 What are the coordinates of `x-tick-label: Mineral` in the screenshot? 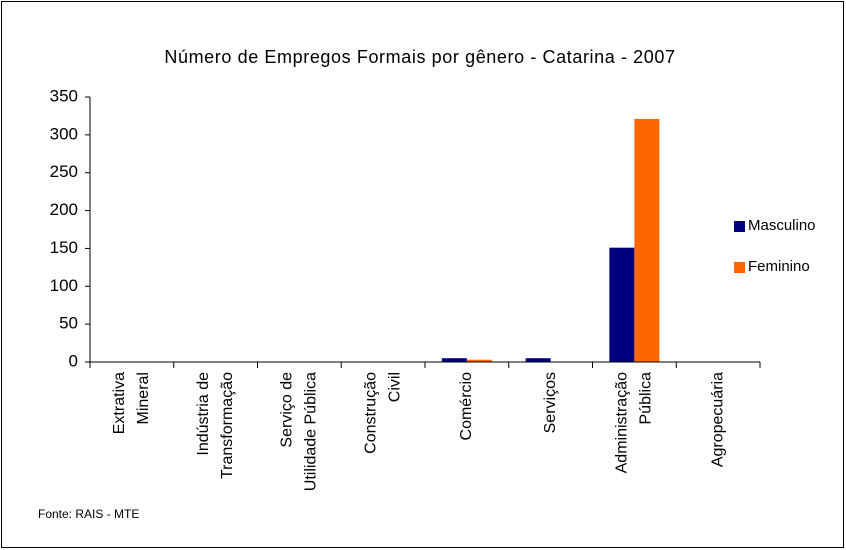 It's located at (143, 398).